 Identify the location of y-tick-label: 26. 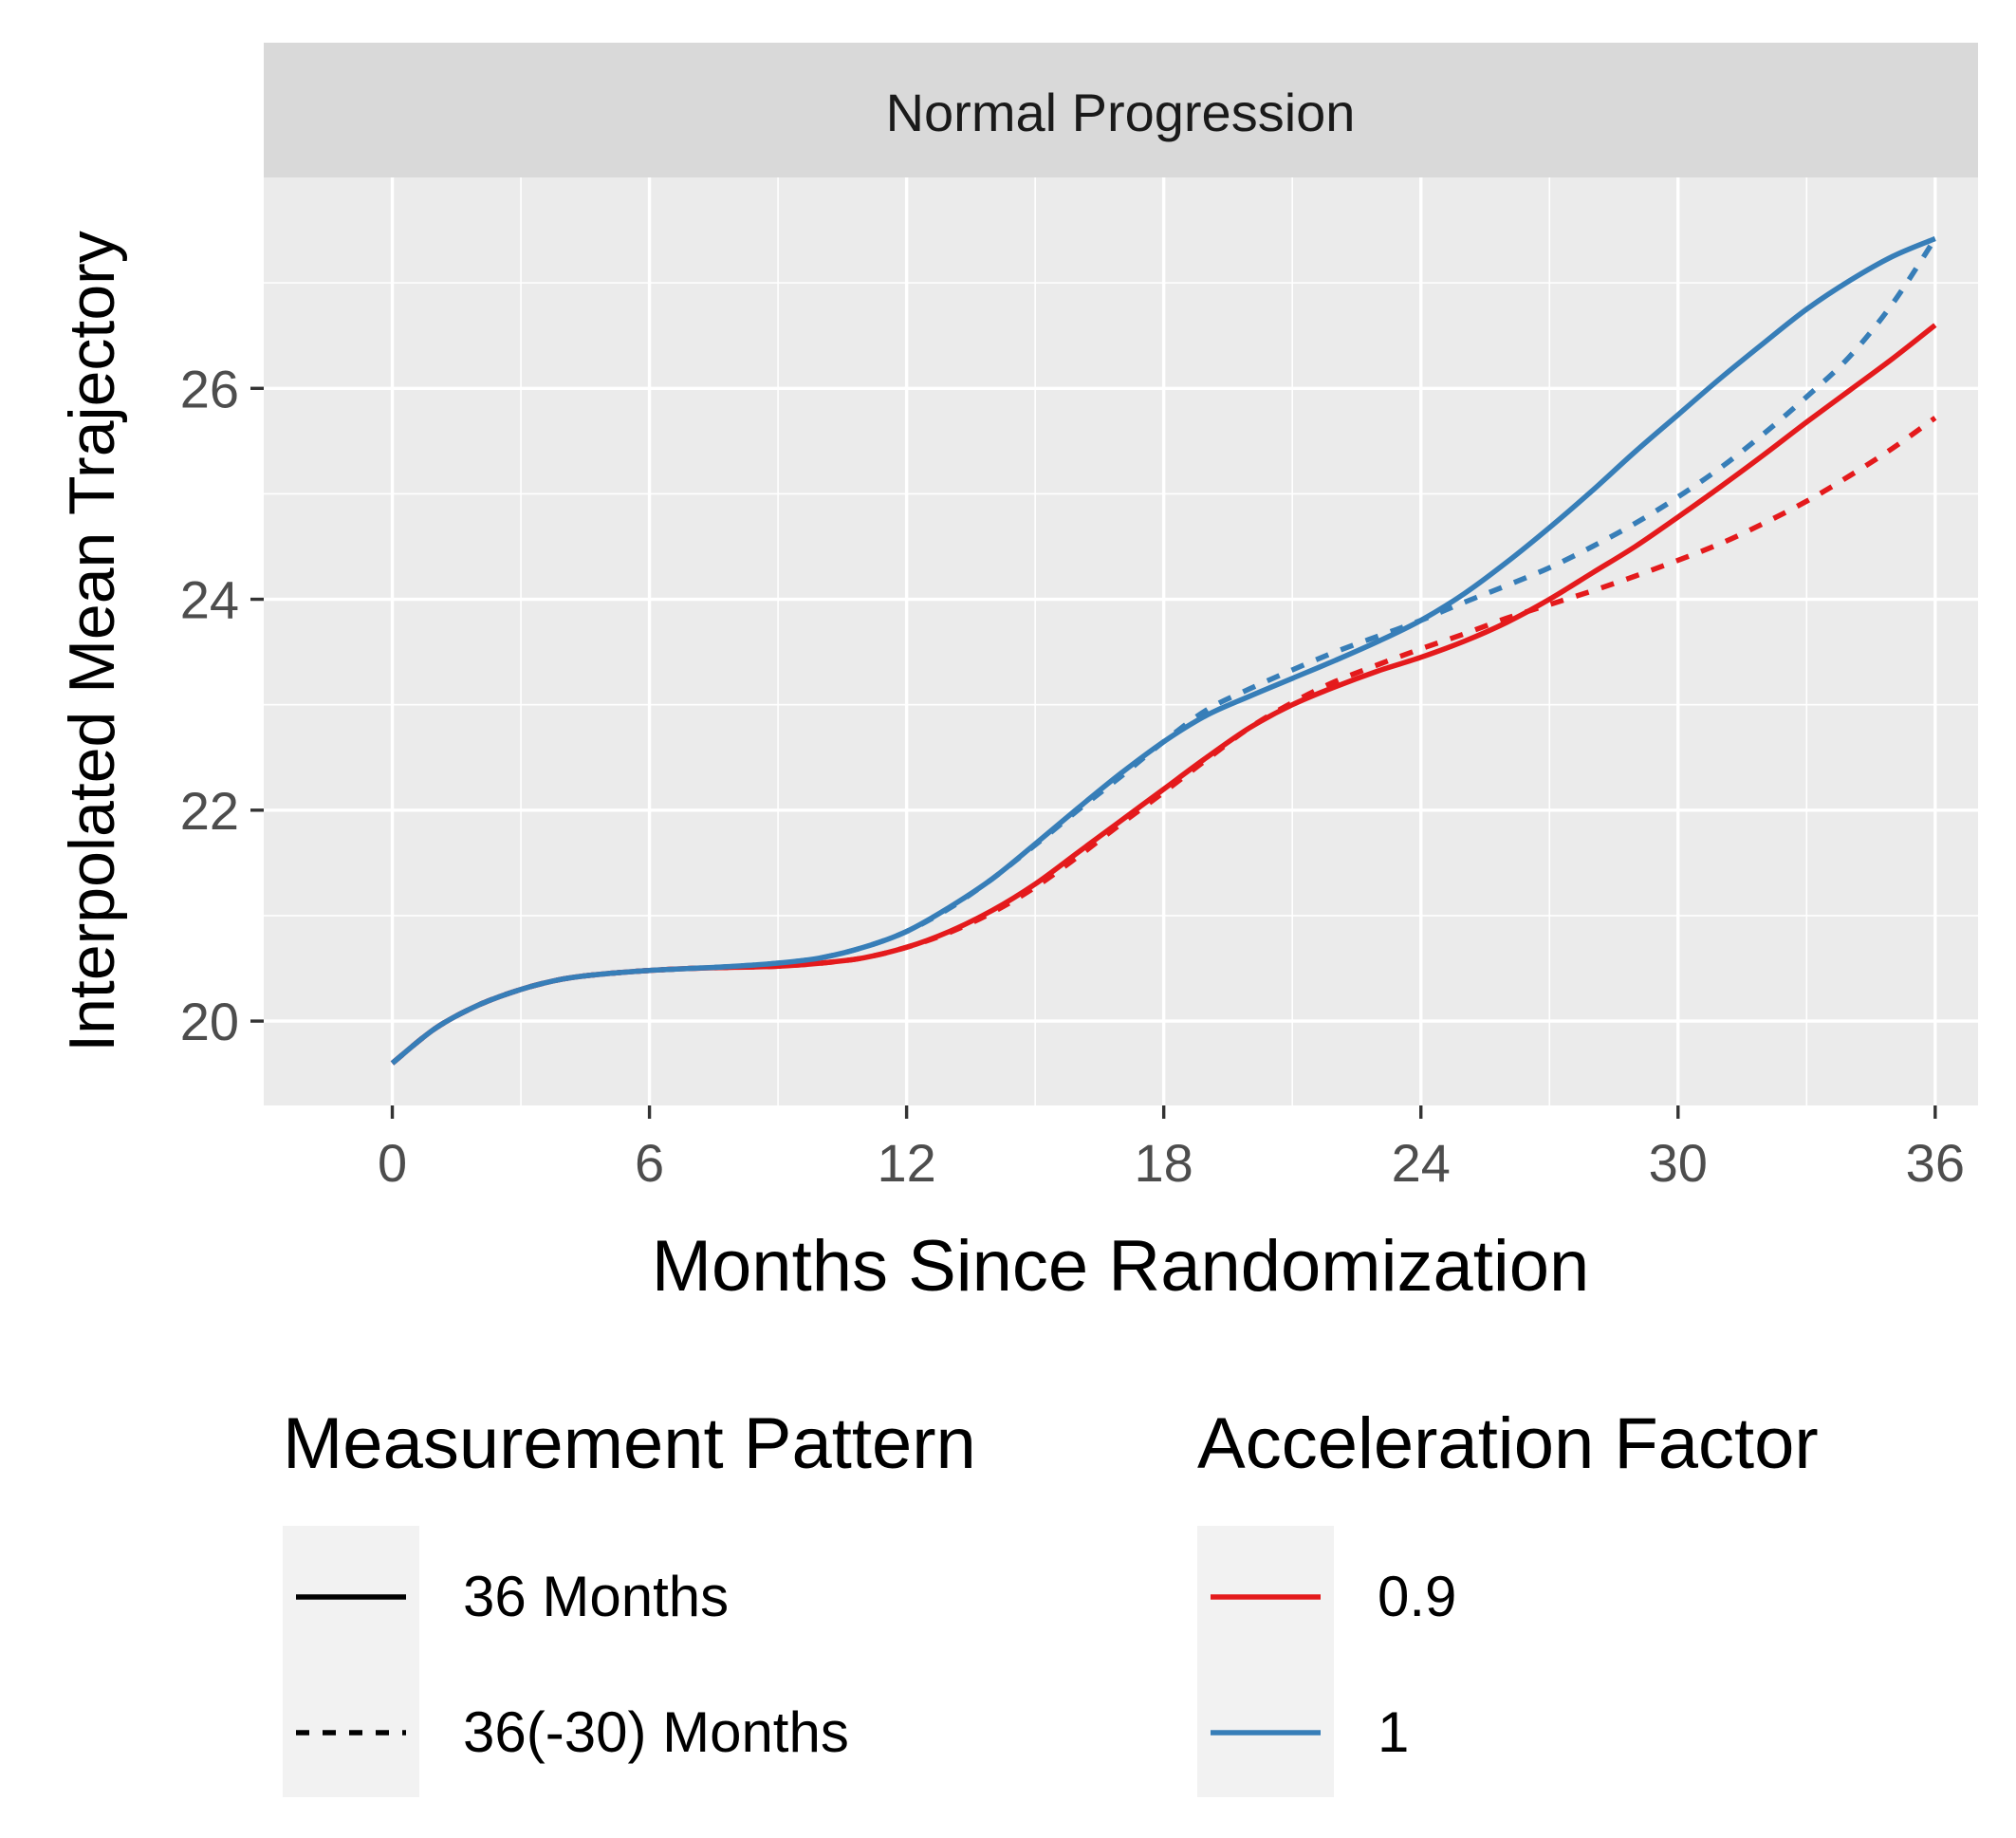
(209, 389).